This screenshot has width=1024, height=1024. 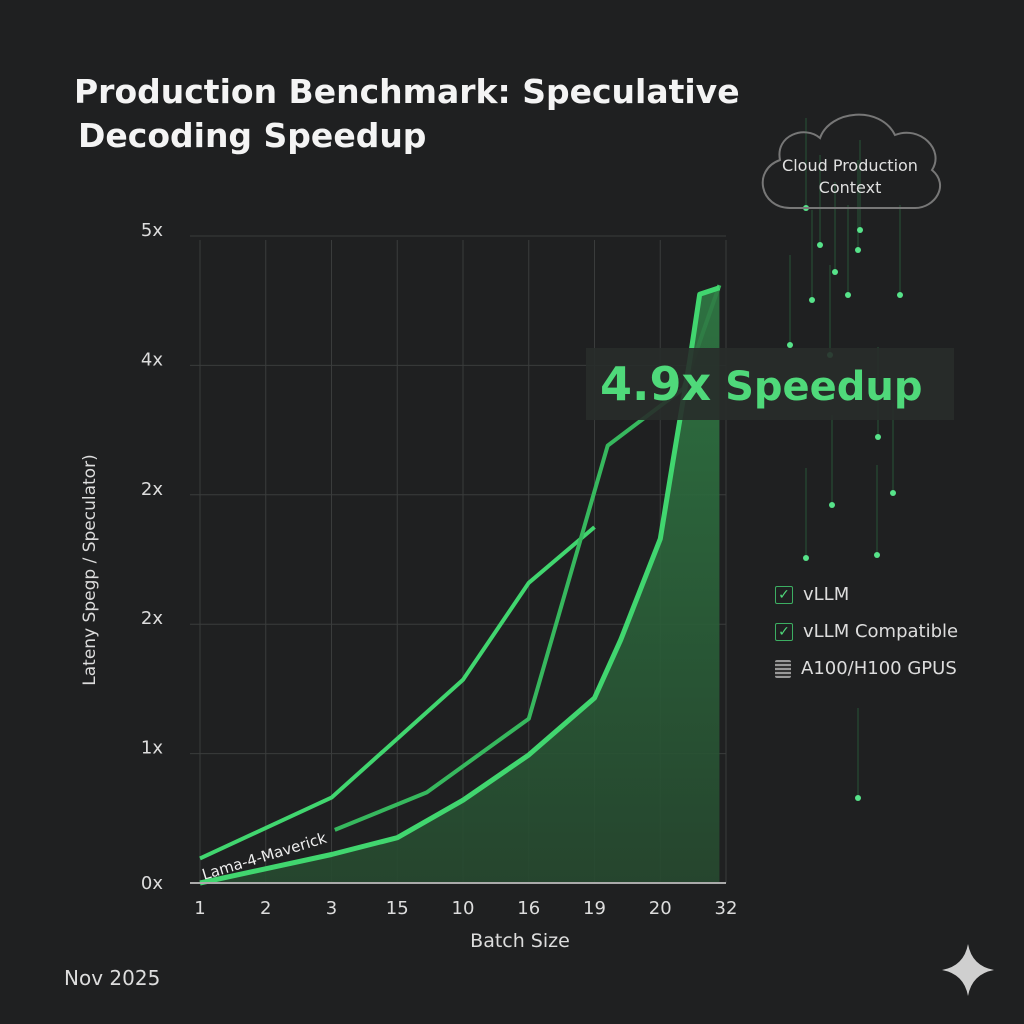 What do you see at coordinates (660, 908) in the screenshot?
I see `x-tick-label: 20` at bounding box center [660, 908].